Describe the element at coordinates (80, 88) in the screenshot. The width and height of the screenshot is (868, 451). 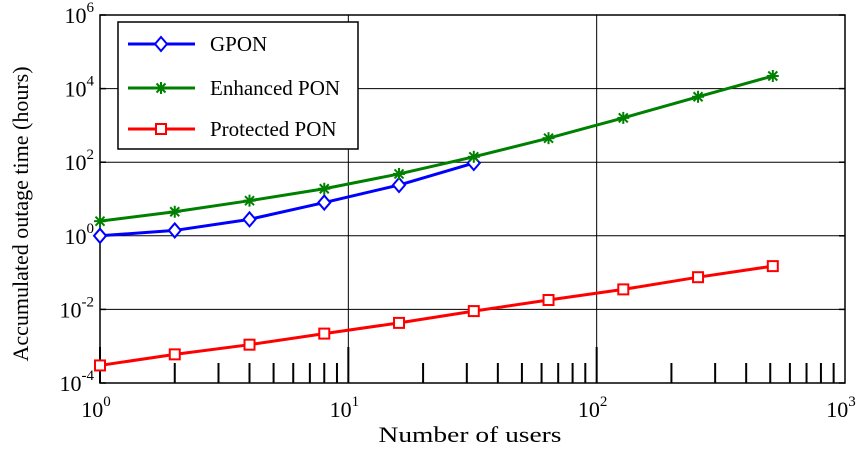
I see `y-tick-label: 10⁴` at that location.